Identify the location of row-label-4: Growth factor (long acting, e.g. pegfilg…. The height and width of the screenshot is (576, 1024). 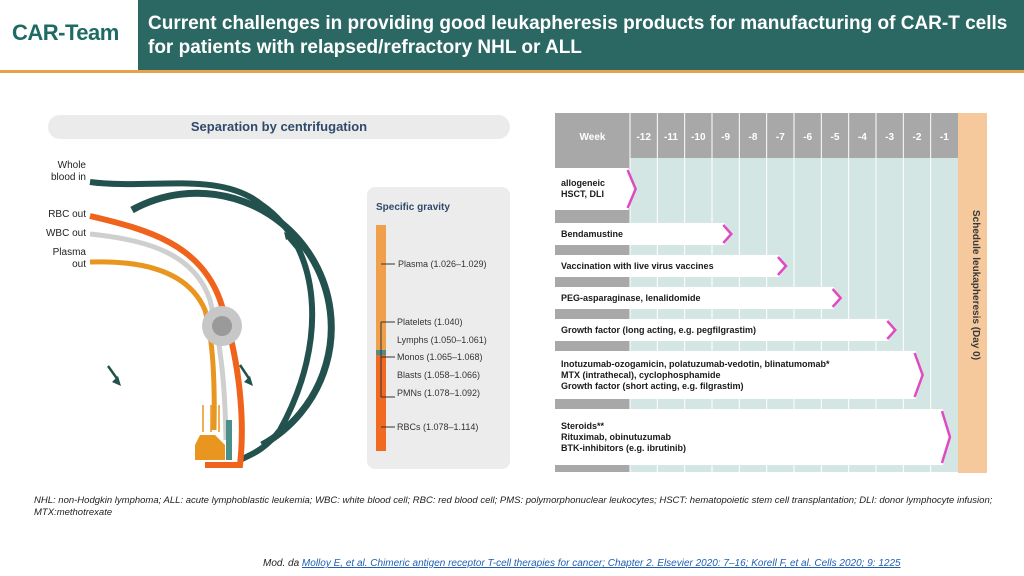
(658, 330).